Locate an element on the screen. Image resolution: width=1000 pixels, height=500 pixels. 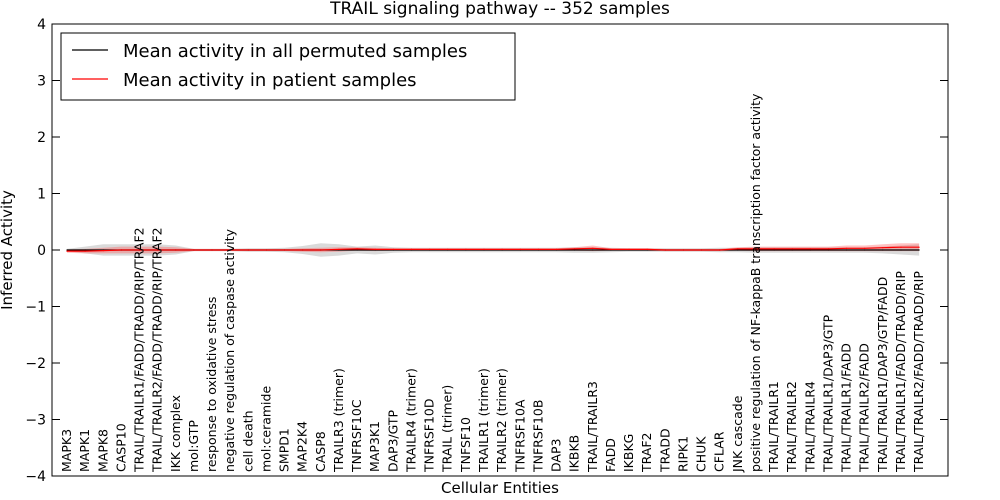
category-label: CHUK is located at coordinates (701, 454).